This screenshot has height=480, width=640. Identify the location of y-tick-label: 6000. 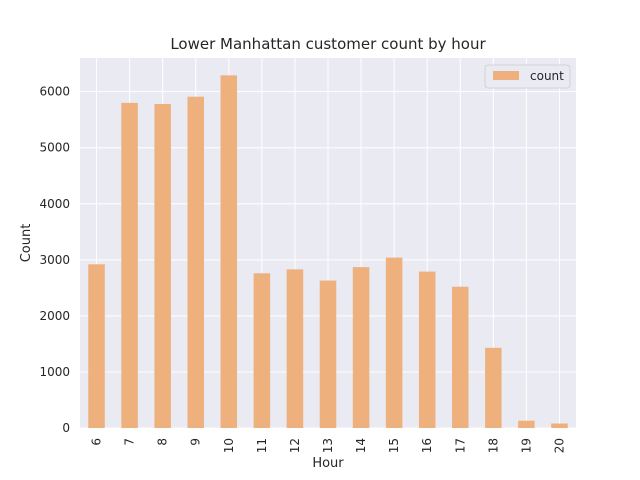
(54, 92).